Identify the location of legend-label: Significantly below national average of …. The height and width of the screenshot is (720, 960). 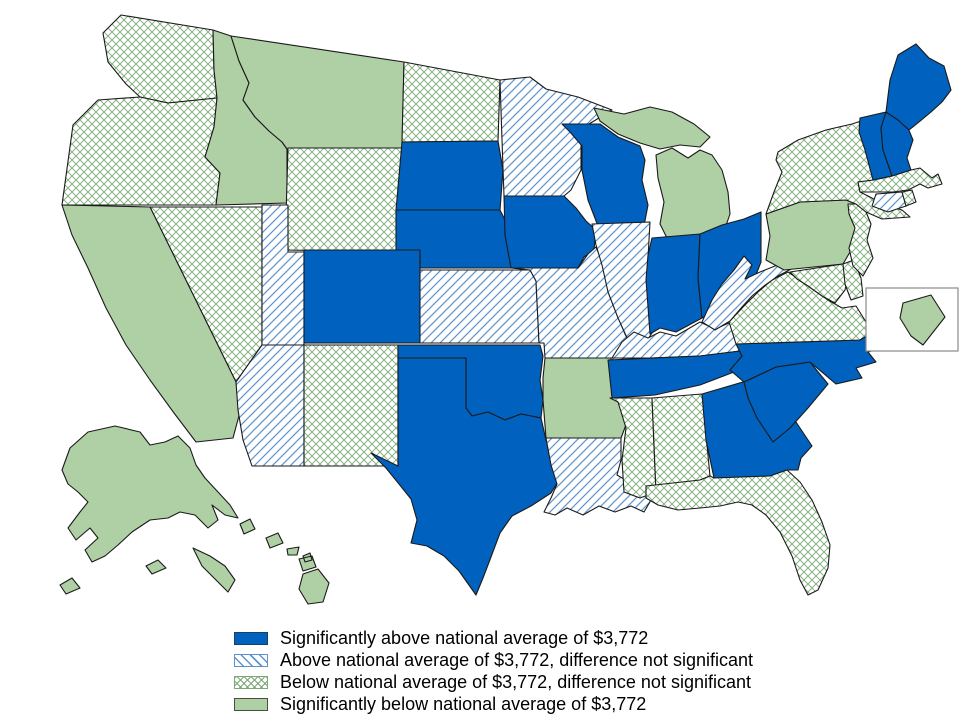
(463, 703).